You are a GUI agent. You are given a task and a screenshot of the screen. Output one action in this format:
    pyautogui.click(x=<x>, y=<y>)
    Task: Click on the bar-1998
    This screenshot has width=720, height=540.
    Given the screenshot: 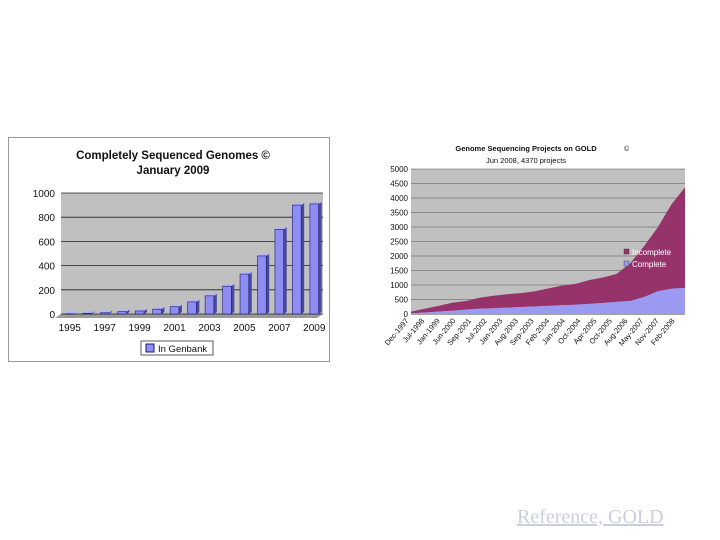 What is the action you would take?
    pyautogui.click(x=122, y=313)
    